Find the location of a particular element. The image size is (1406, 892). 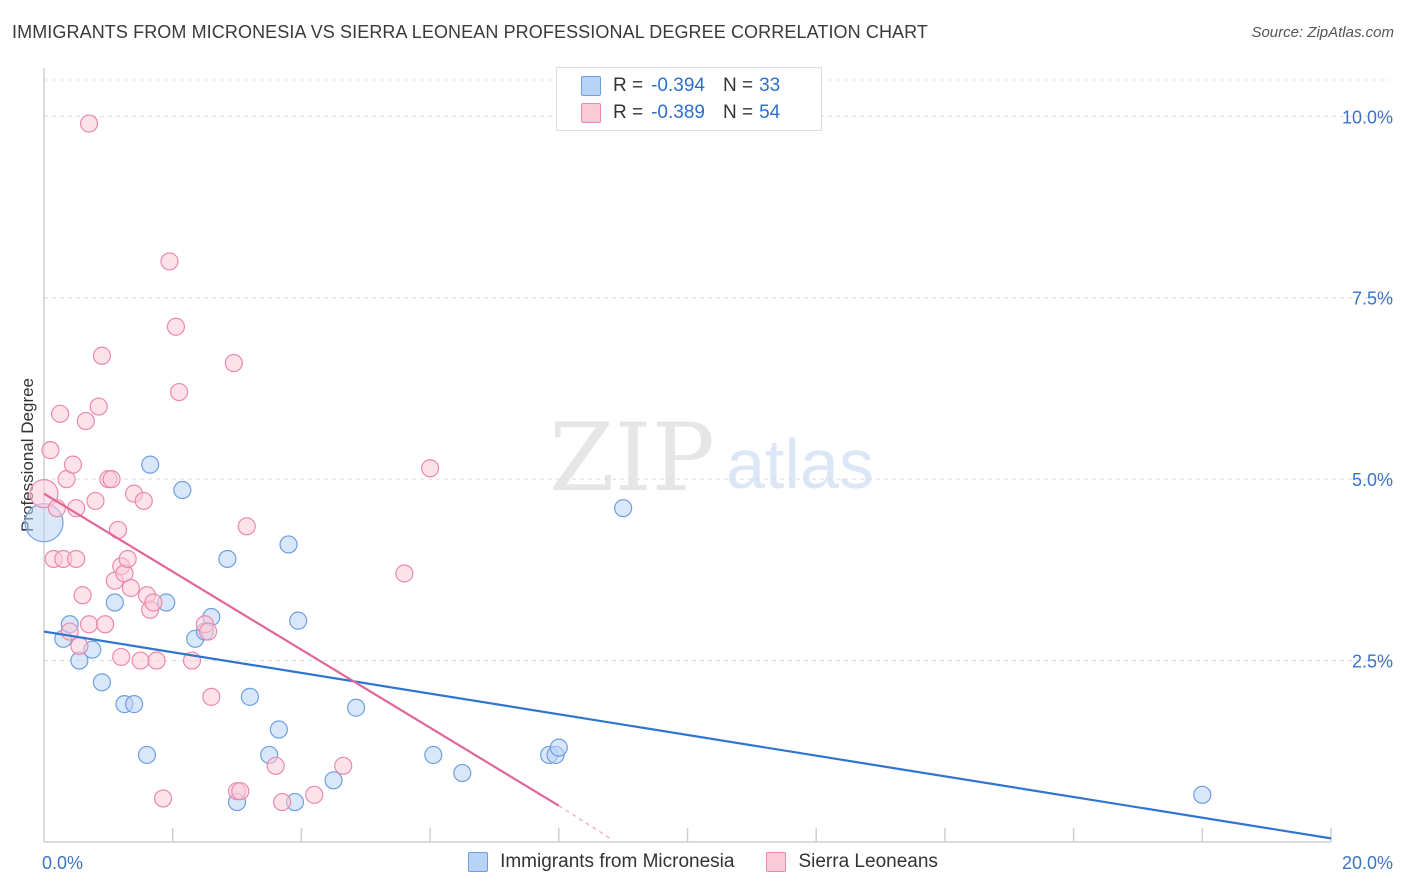

watermark: ZIP atlas is located at coordinates (711, 458).